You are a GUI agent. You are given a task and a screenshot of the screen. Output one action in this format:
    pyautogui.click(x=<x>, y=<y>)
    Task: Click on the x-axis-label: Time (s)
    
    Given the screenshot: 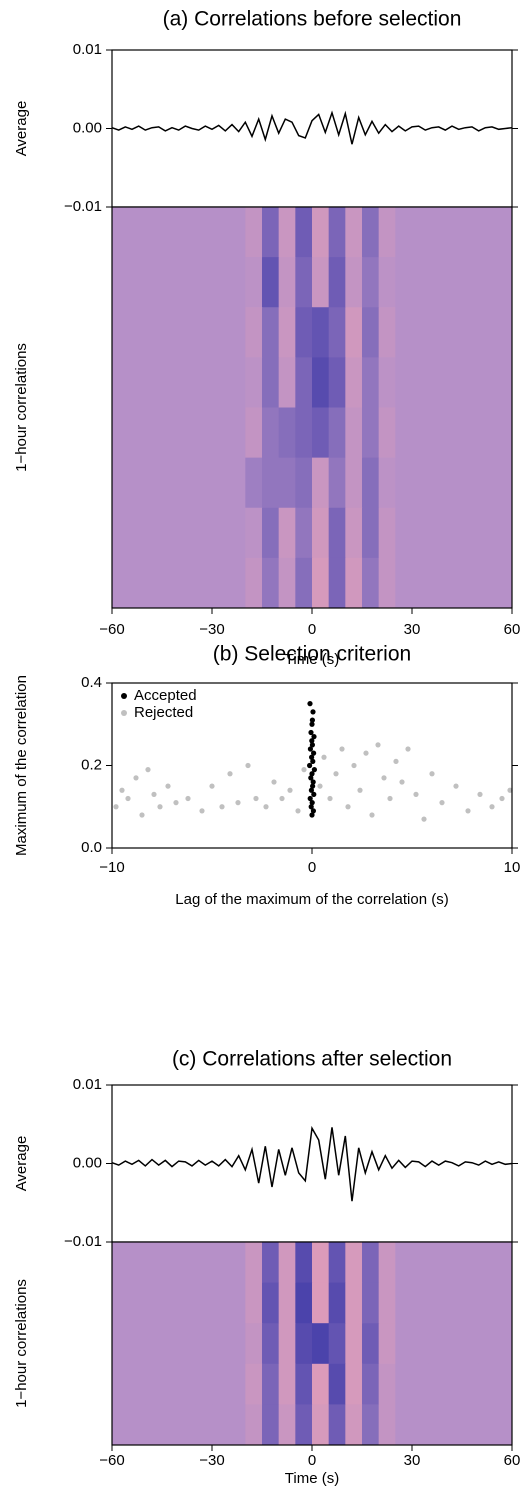 What is the action you would take?
    pyautogui.click(x=312, y=659)
    